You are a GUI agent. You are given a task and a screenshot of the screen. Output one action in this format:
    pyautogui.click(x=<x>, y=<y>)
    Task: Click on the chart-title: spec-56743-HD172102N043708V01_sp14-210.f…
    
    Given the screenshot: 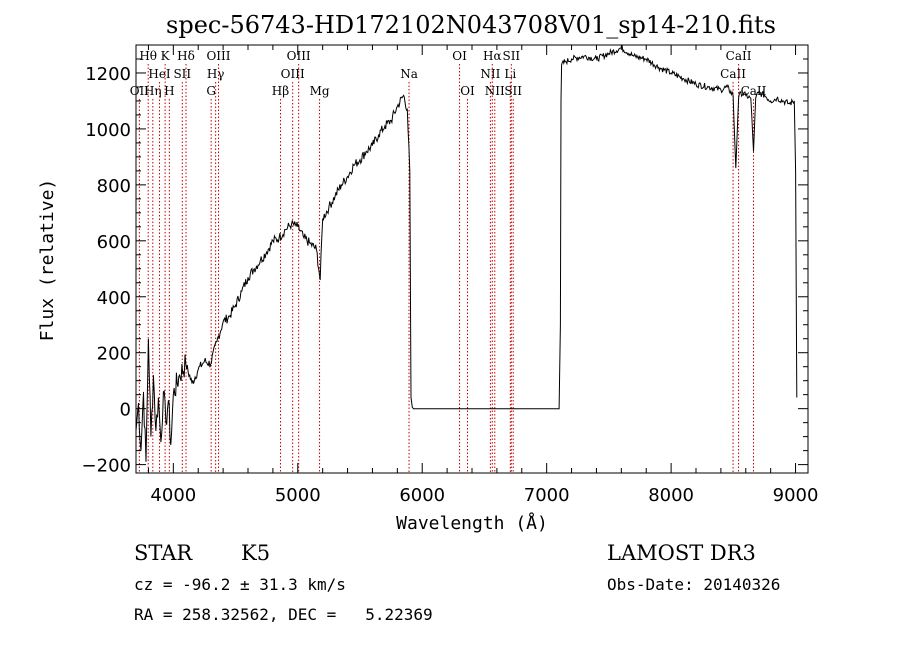 What is the action you would take?
    pyautogui.click(x=471, y=25)
    